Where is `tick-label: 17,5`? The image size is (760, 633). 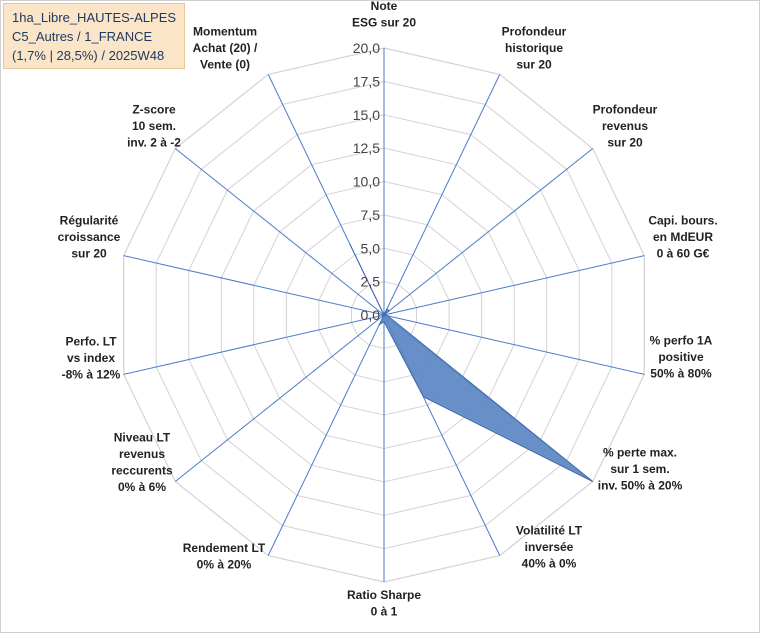
tick-label: 17,5 is located at coordinates (366, 81).